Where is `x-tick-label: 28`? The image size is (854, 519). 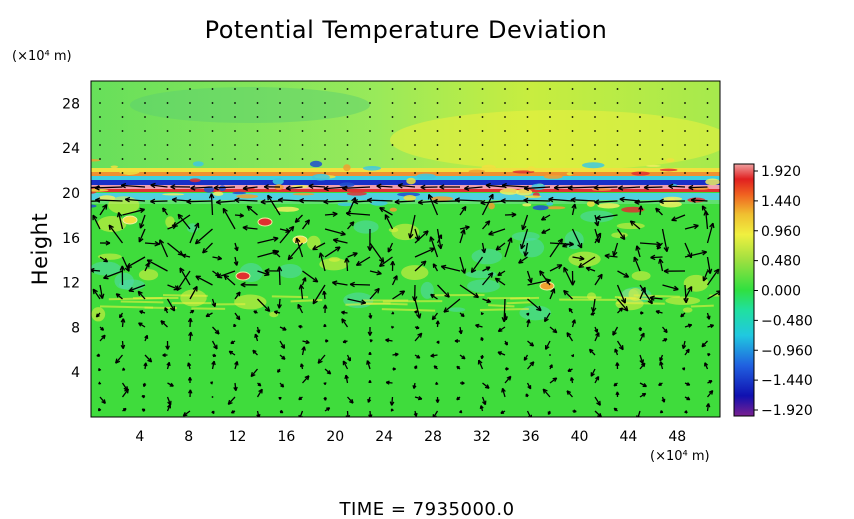 x-tick-label: 28 is located at coordinates (433, 437).